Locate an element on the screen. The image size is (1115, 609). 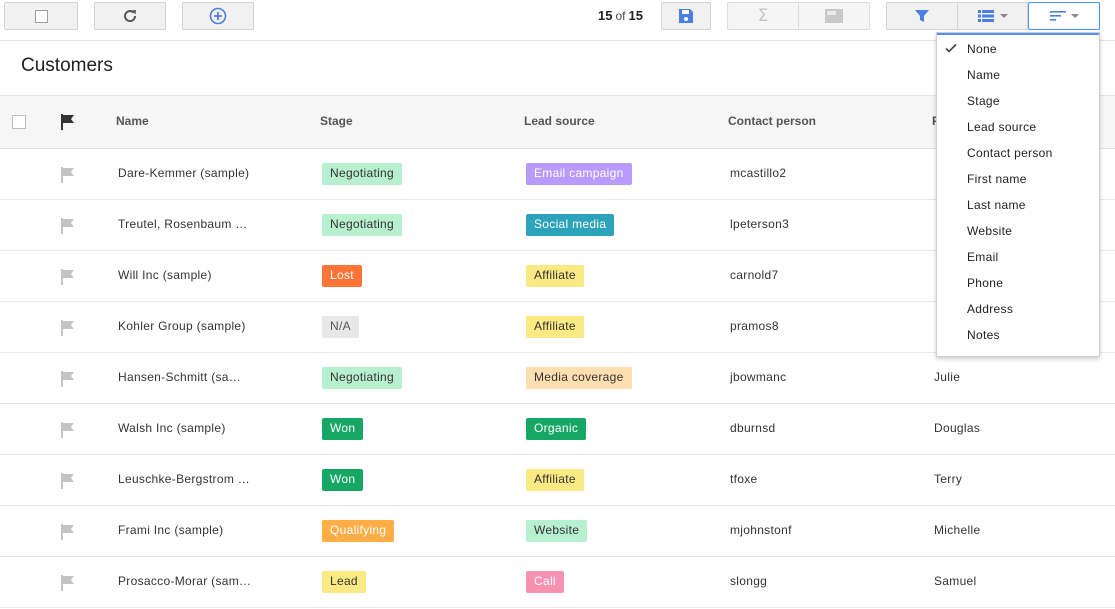
sort-option-label: Contact person is located at coordinates (1010, 153).